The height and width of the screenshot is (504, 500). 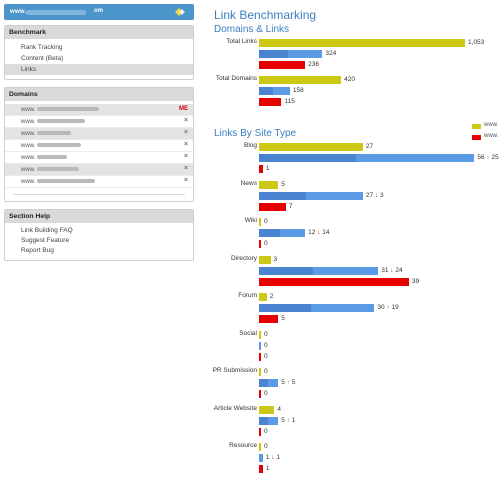 I want to click on chart-row: 5 ↑ 1, so click(x=356, y=421).